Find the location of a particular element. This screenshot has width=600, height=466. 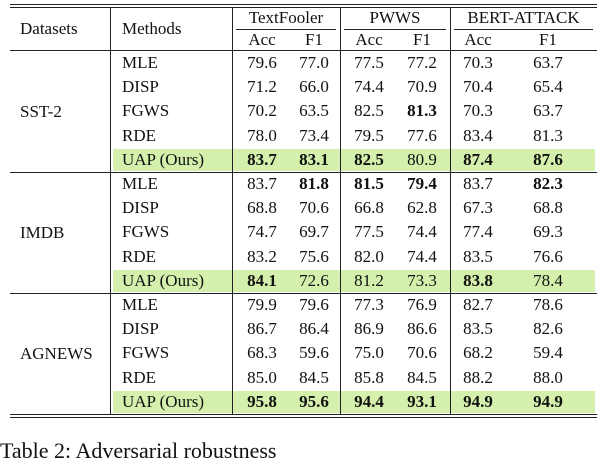

score-cell: 78.4 is located at coordinates (548, 280).